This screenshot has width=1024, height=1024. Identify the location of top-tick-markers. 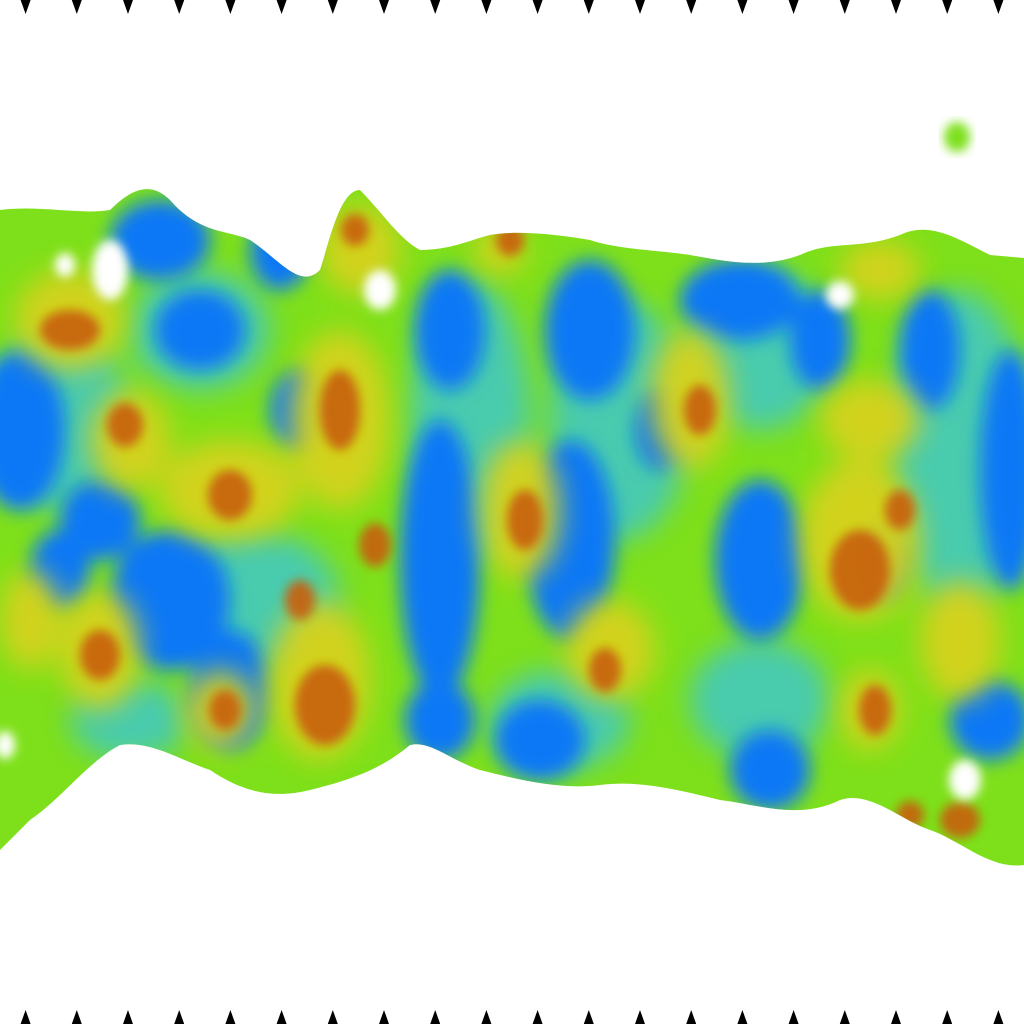
(512, 7).